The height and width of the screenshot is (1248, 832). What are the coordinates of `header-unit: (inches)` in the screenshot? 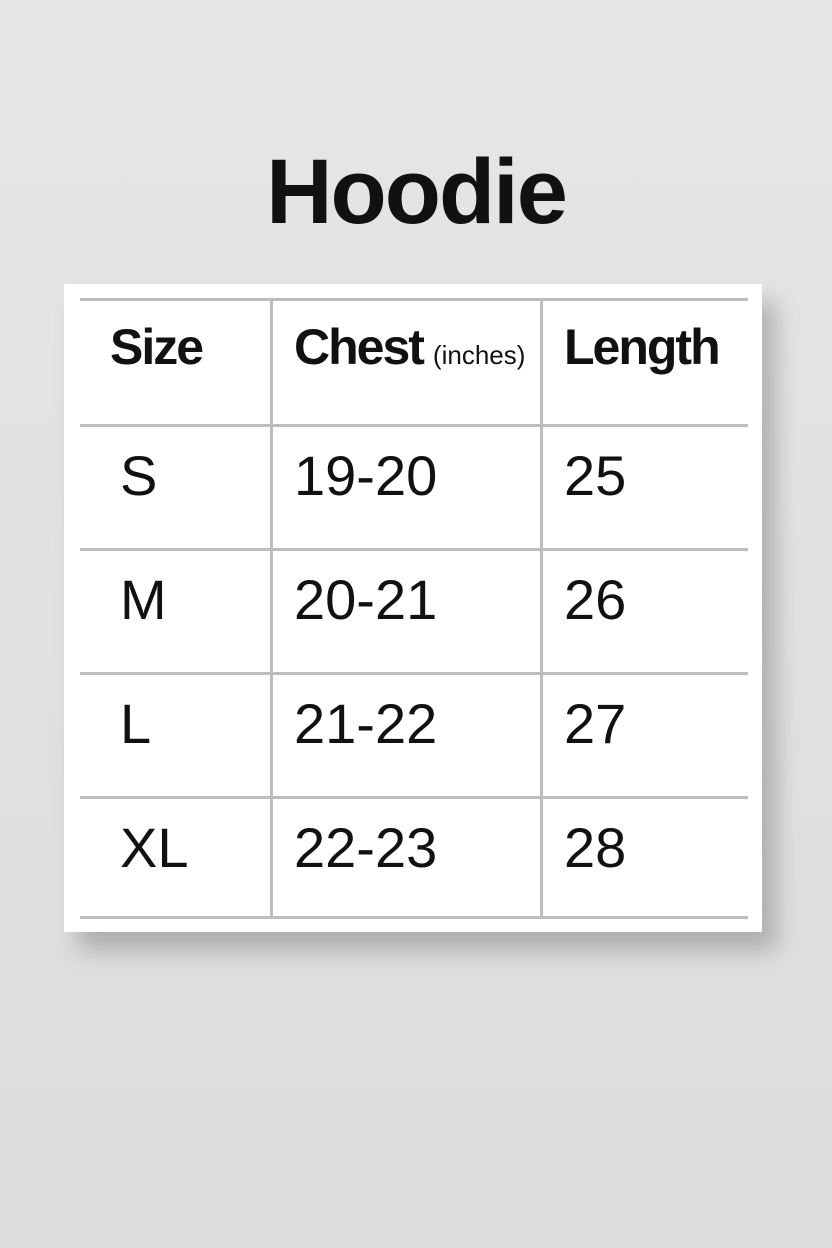 It's located at (479, 355).